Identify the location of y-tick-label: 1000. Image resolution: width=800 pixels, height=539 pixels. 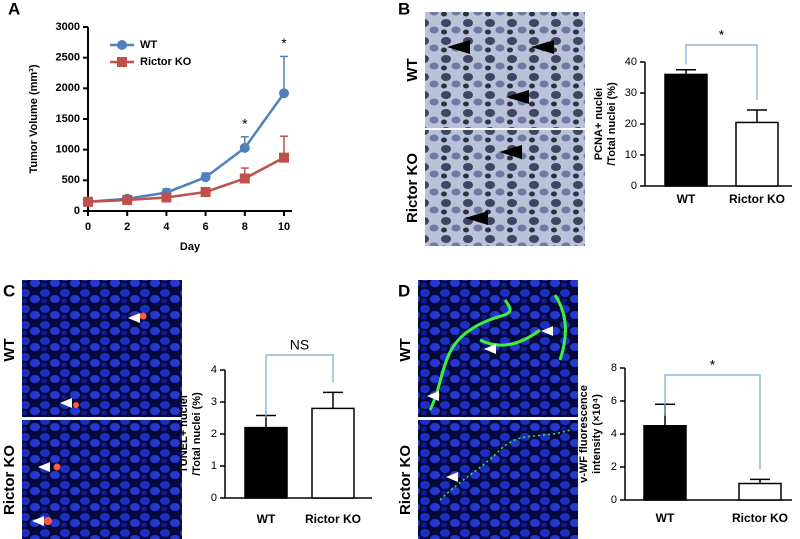
(68, 150).